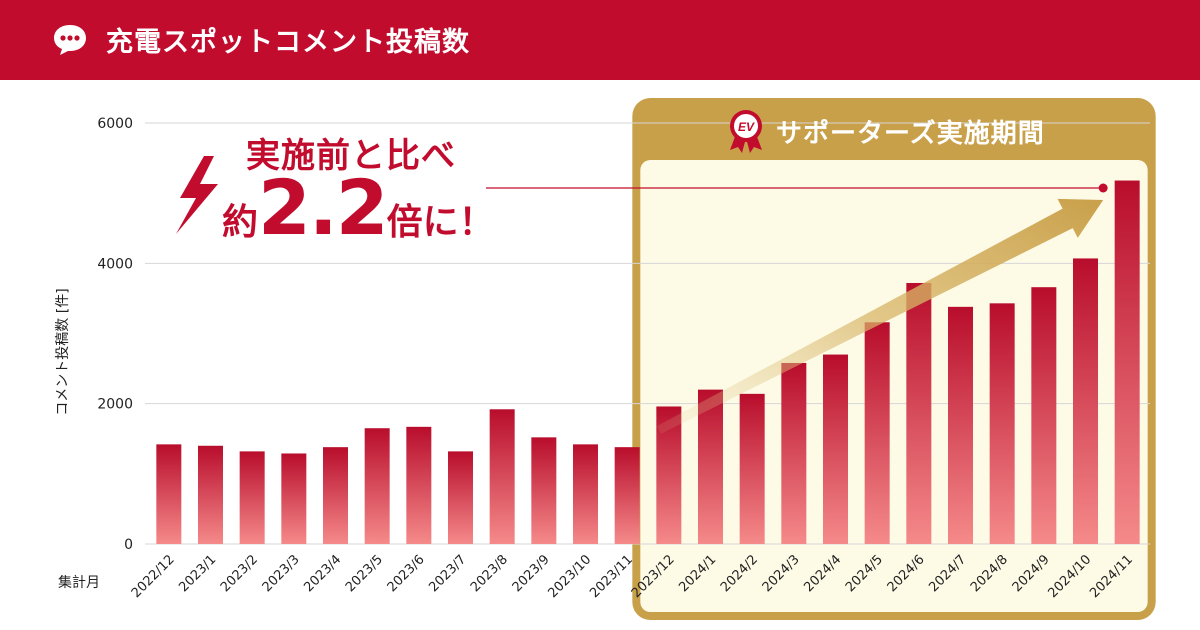 The image size is (1200, 630). What do you see at coordinates (197, 195) in the screenshot?
I see `lightning-bolt-icon` at bounding box center [197, 195].